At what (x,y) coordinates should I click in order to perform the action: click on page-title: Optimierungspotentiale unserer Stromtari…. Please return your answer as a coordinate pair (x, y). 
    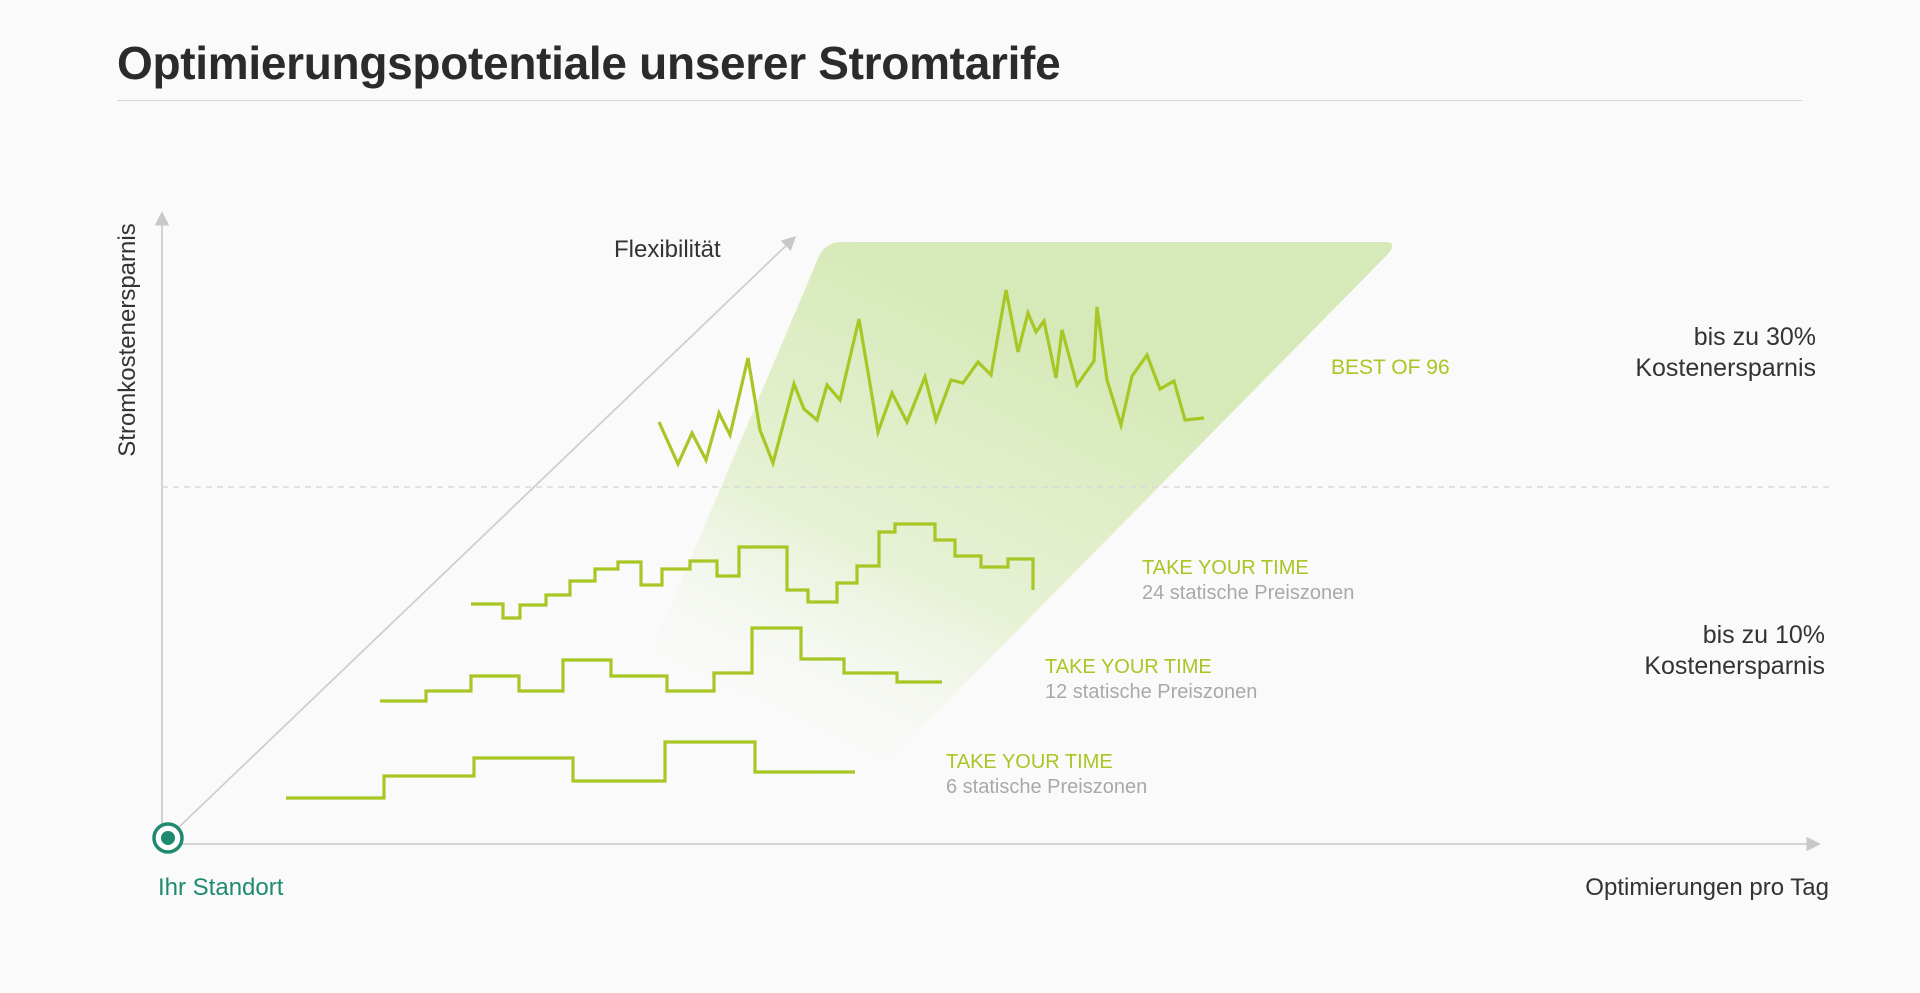
    Looking at the image, I should click on (589, 63).